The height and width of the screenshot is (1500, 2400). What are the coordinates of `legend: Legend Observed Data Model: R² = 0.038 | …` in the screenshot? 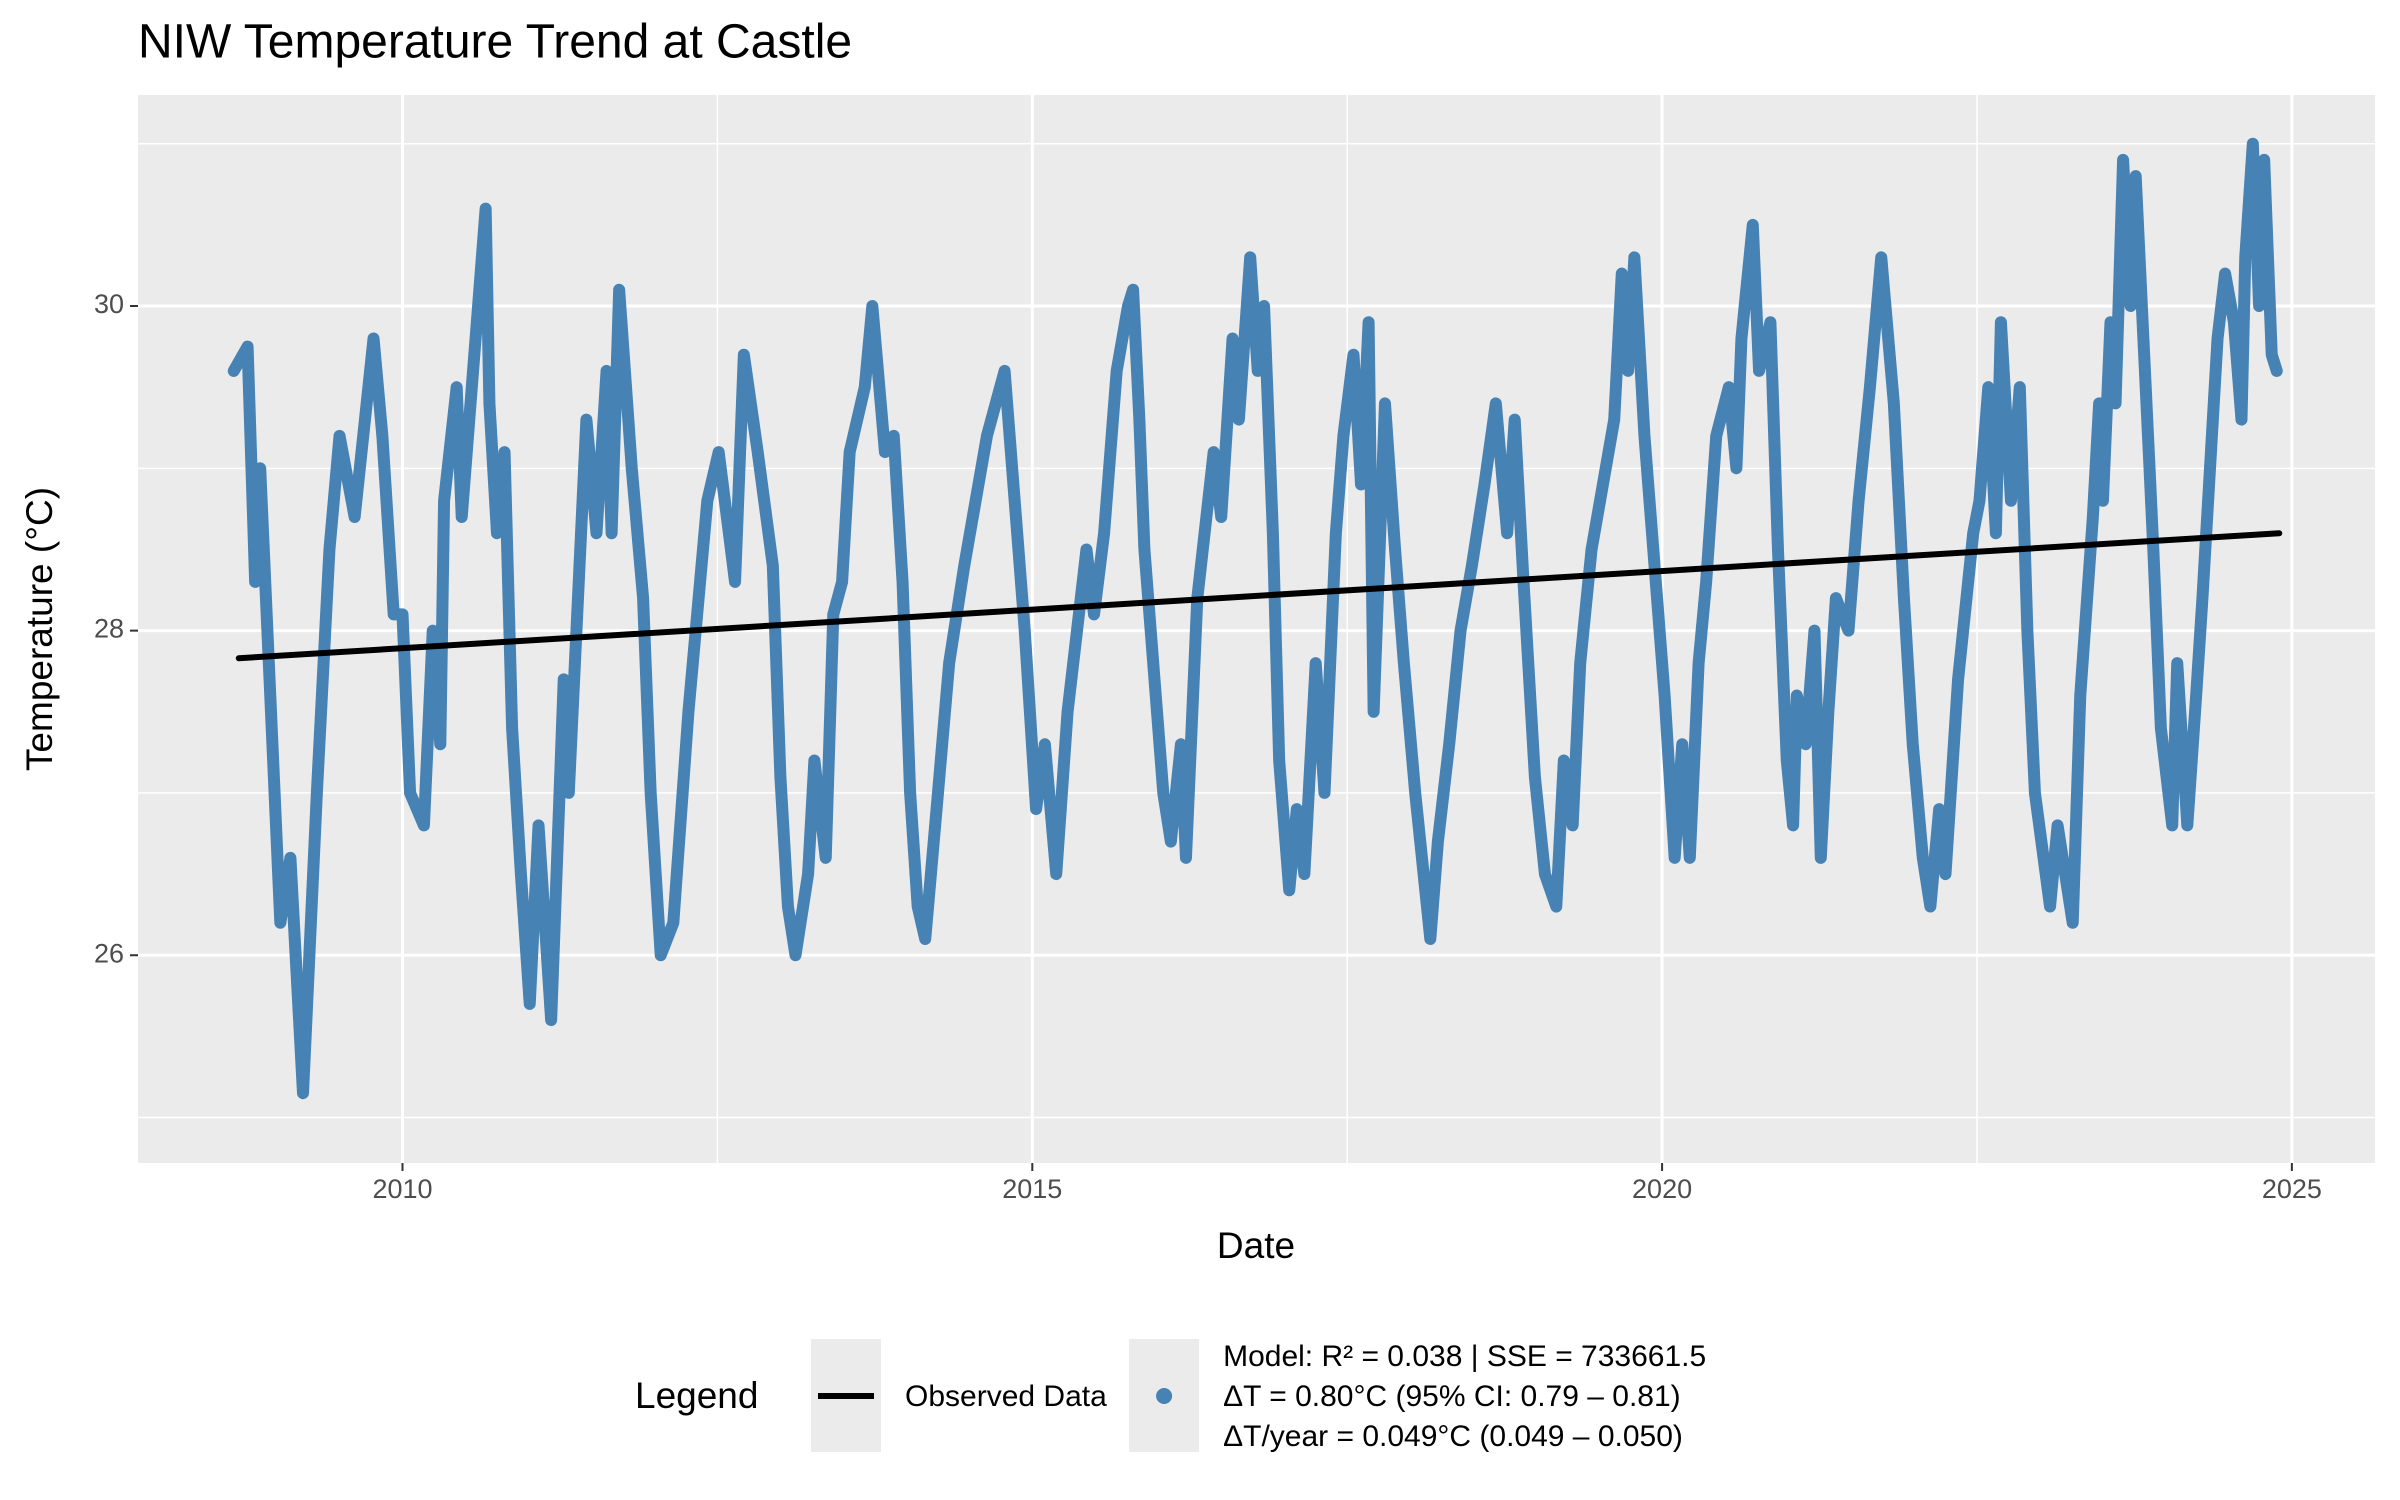 It's located at (1170, 1396).